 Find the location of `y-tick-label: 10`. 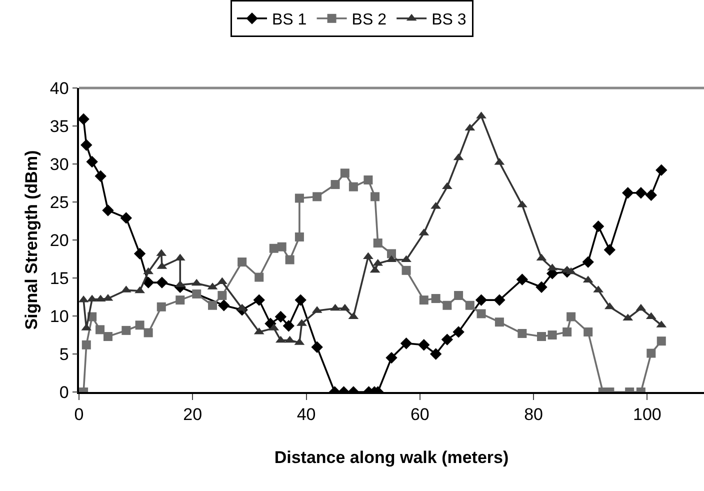

y-tick-label: 10 is located at coordinates (59, 316).